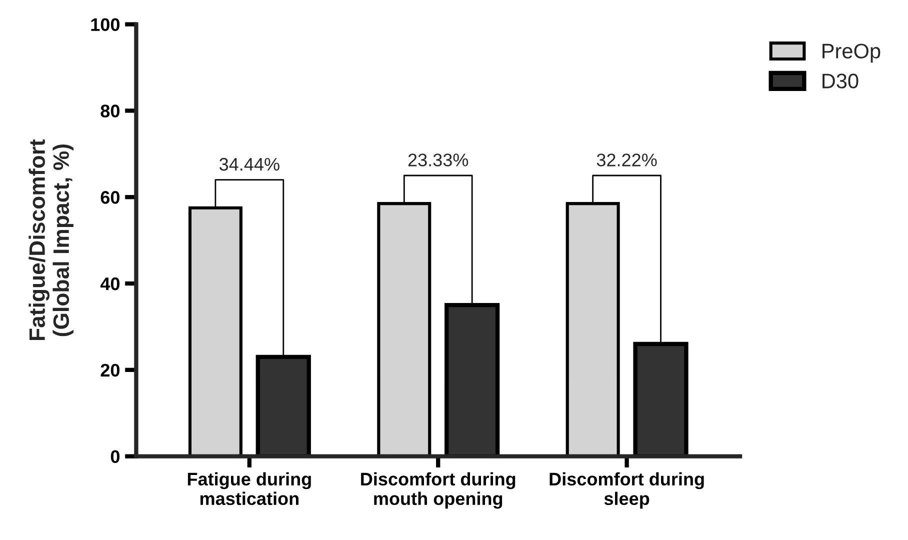  I want to click on legend-label: D30, so click(840, 81).